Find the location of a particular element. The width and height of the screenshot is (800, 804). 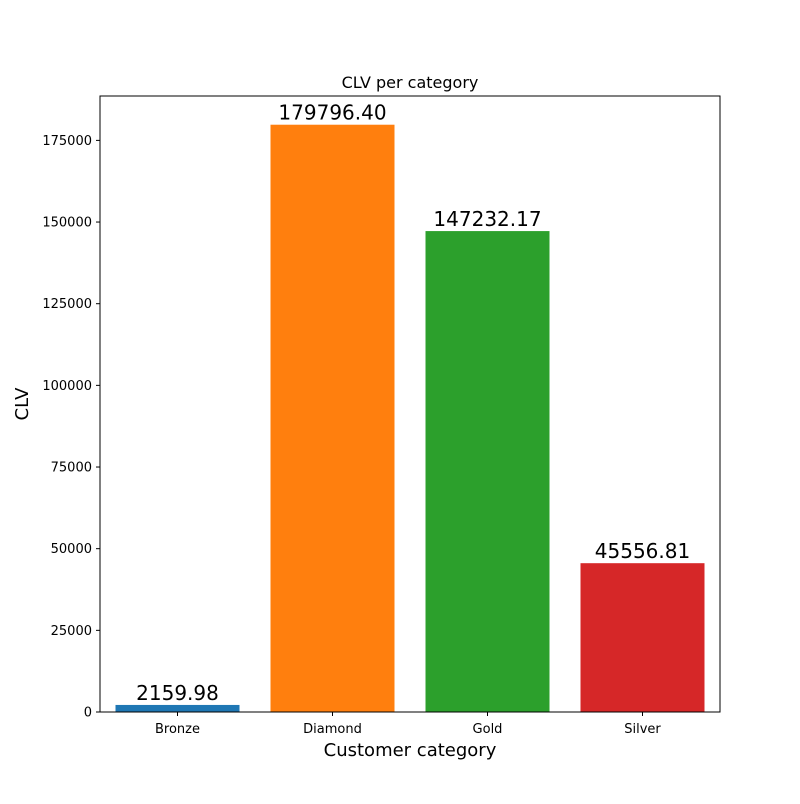

bar-bronze is located at coordinates (177, 708).